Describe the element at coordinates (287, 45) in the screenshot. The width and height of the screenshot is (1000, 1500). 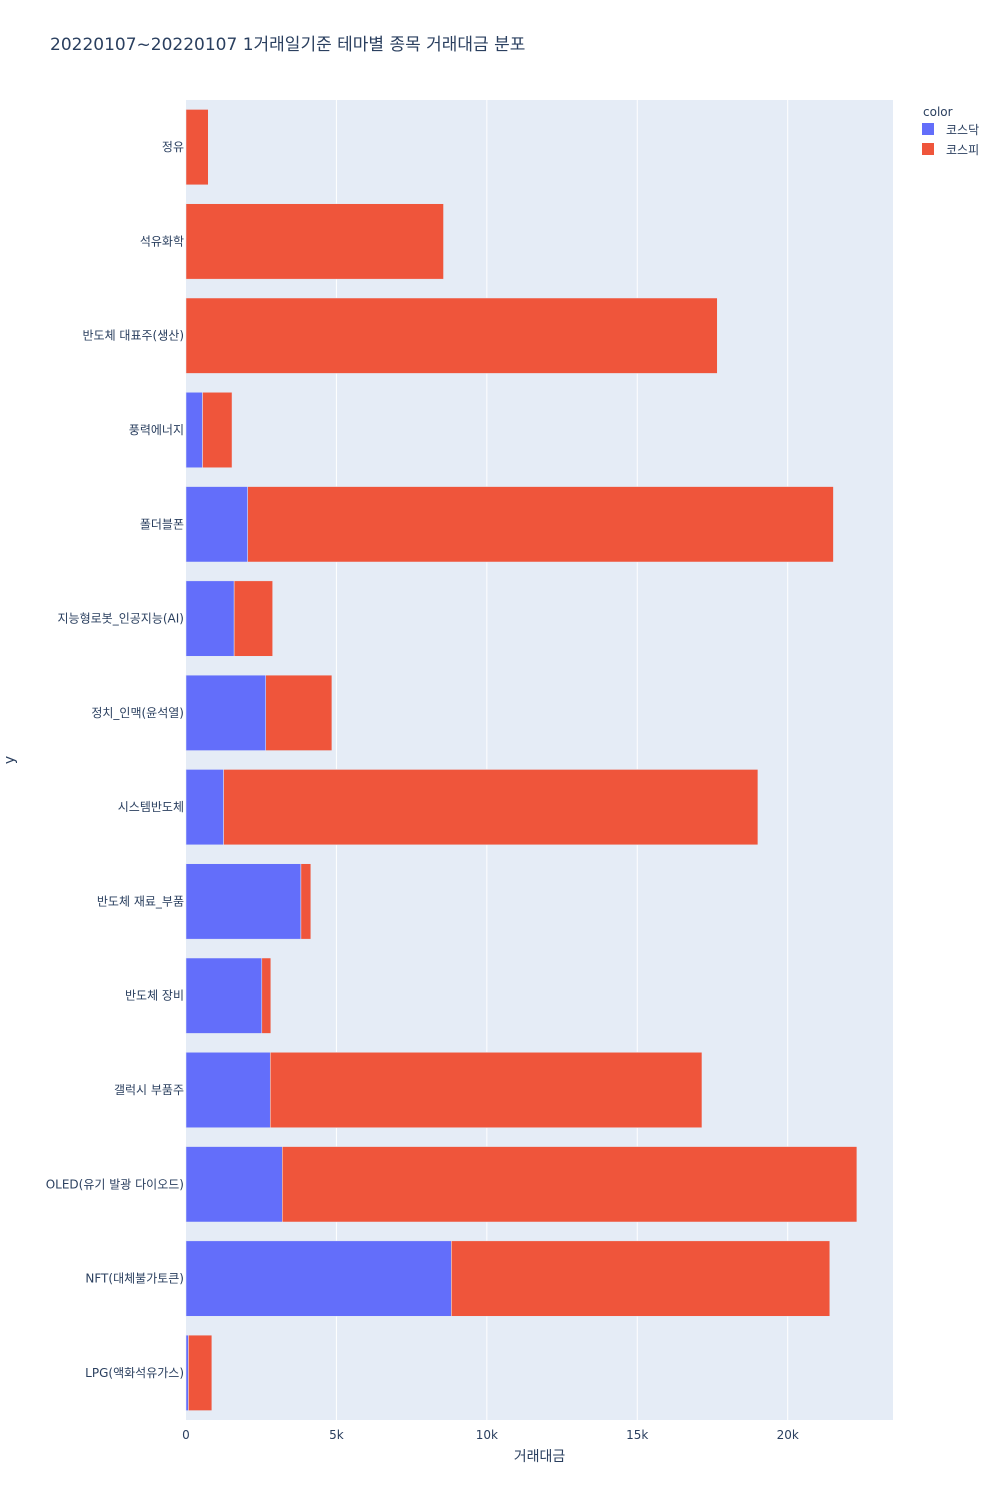
I see `chart-title: 20220107~20220107 1거래일기준 테마별 종목 거래대금 분포` at that location.